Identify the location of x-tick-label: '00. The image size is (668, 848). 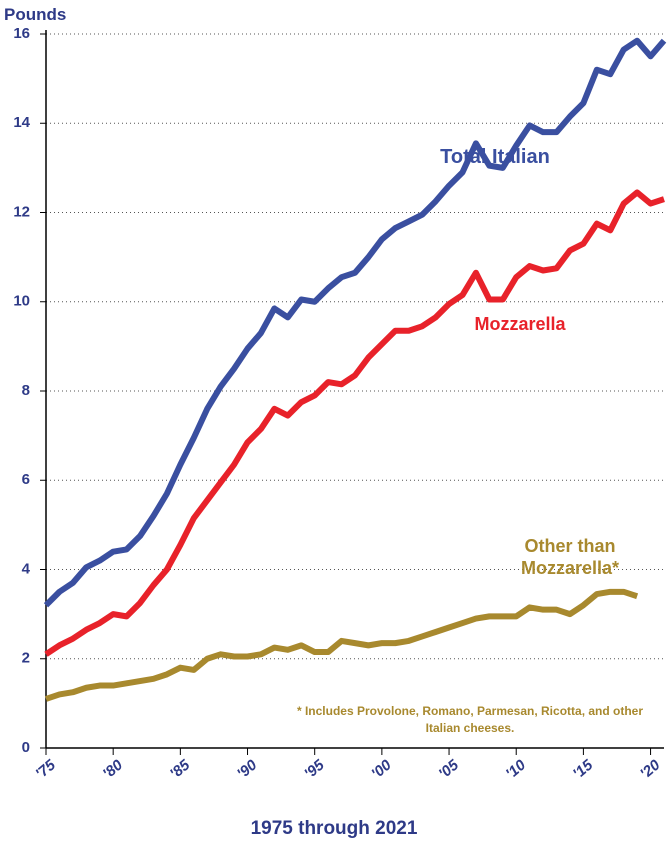
(381, 769).